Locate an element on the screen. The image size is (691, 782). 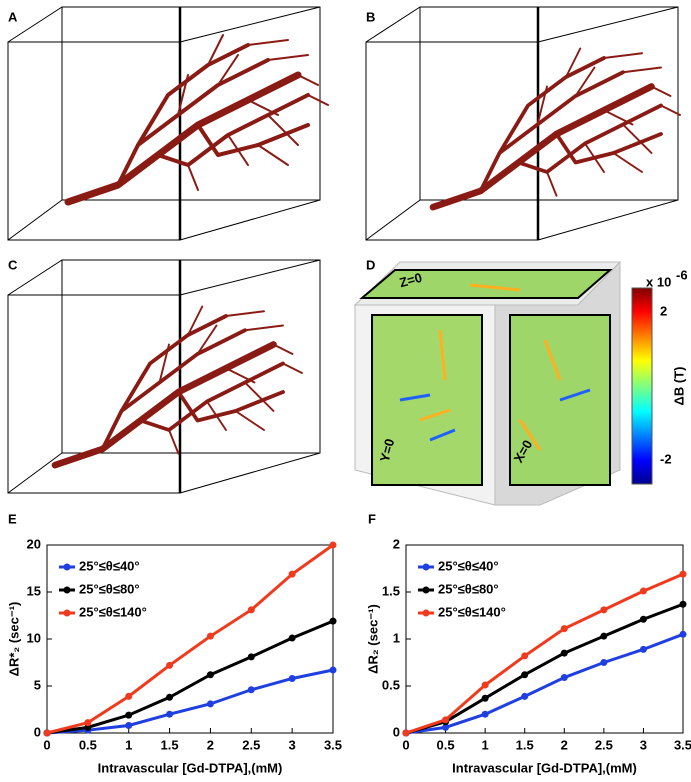
legend-label: 25°≤θ≤40° is located at coordinates (468, 565).